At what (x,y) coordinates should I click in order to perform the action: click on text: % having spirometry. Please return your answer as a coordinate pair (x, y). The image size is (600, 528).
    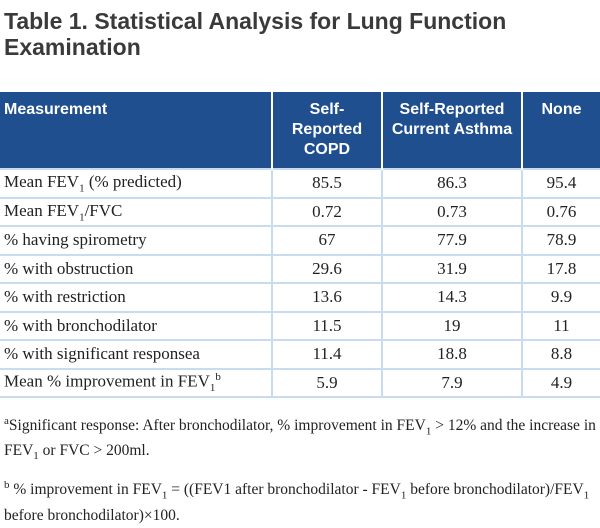
    Looking at the image, I should click on (75, 240).